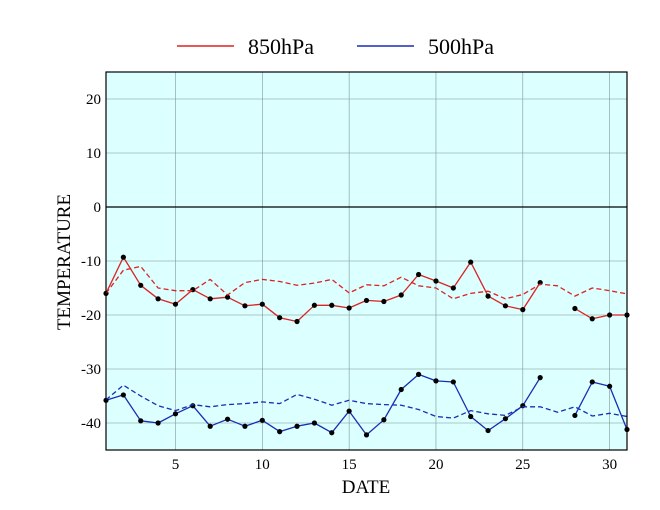 Image resolution: width=660 pixels, height=510 pixels. I want to click on x-tick-label: 25, so click(522, 465).